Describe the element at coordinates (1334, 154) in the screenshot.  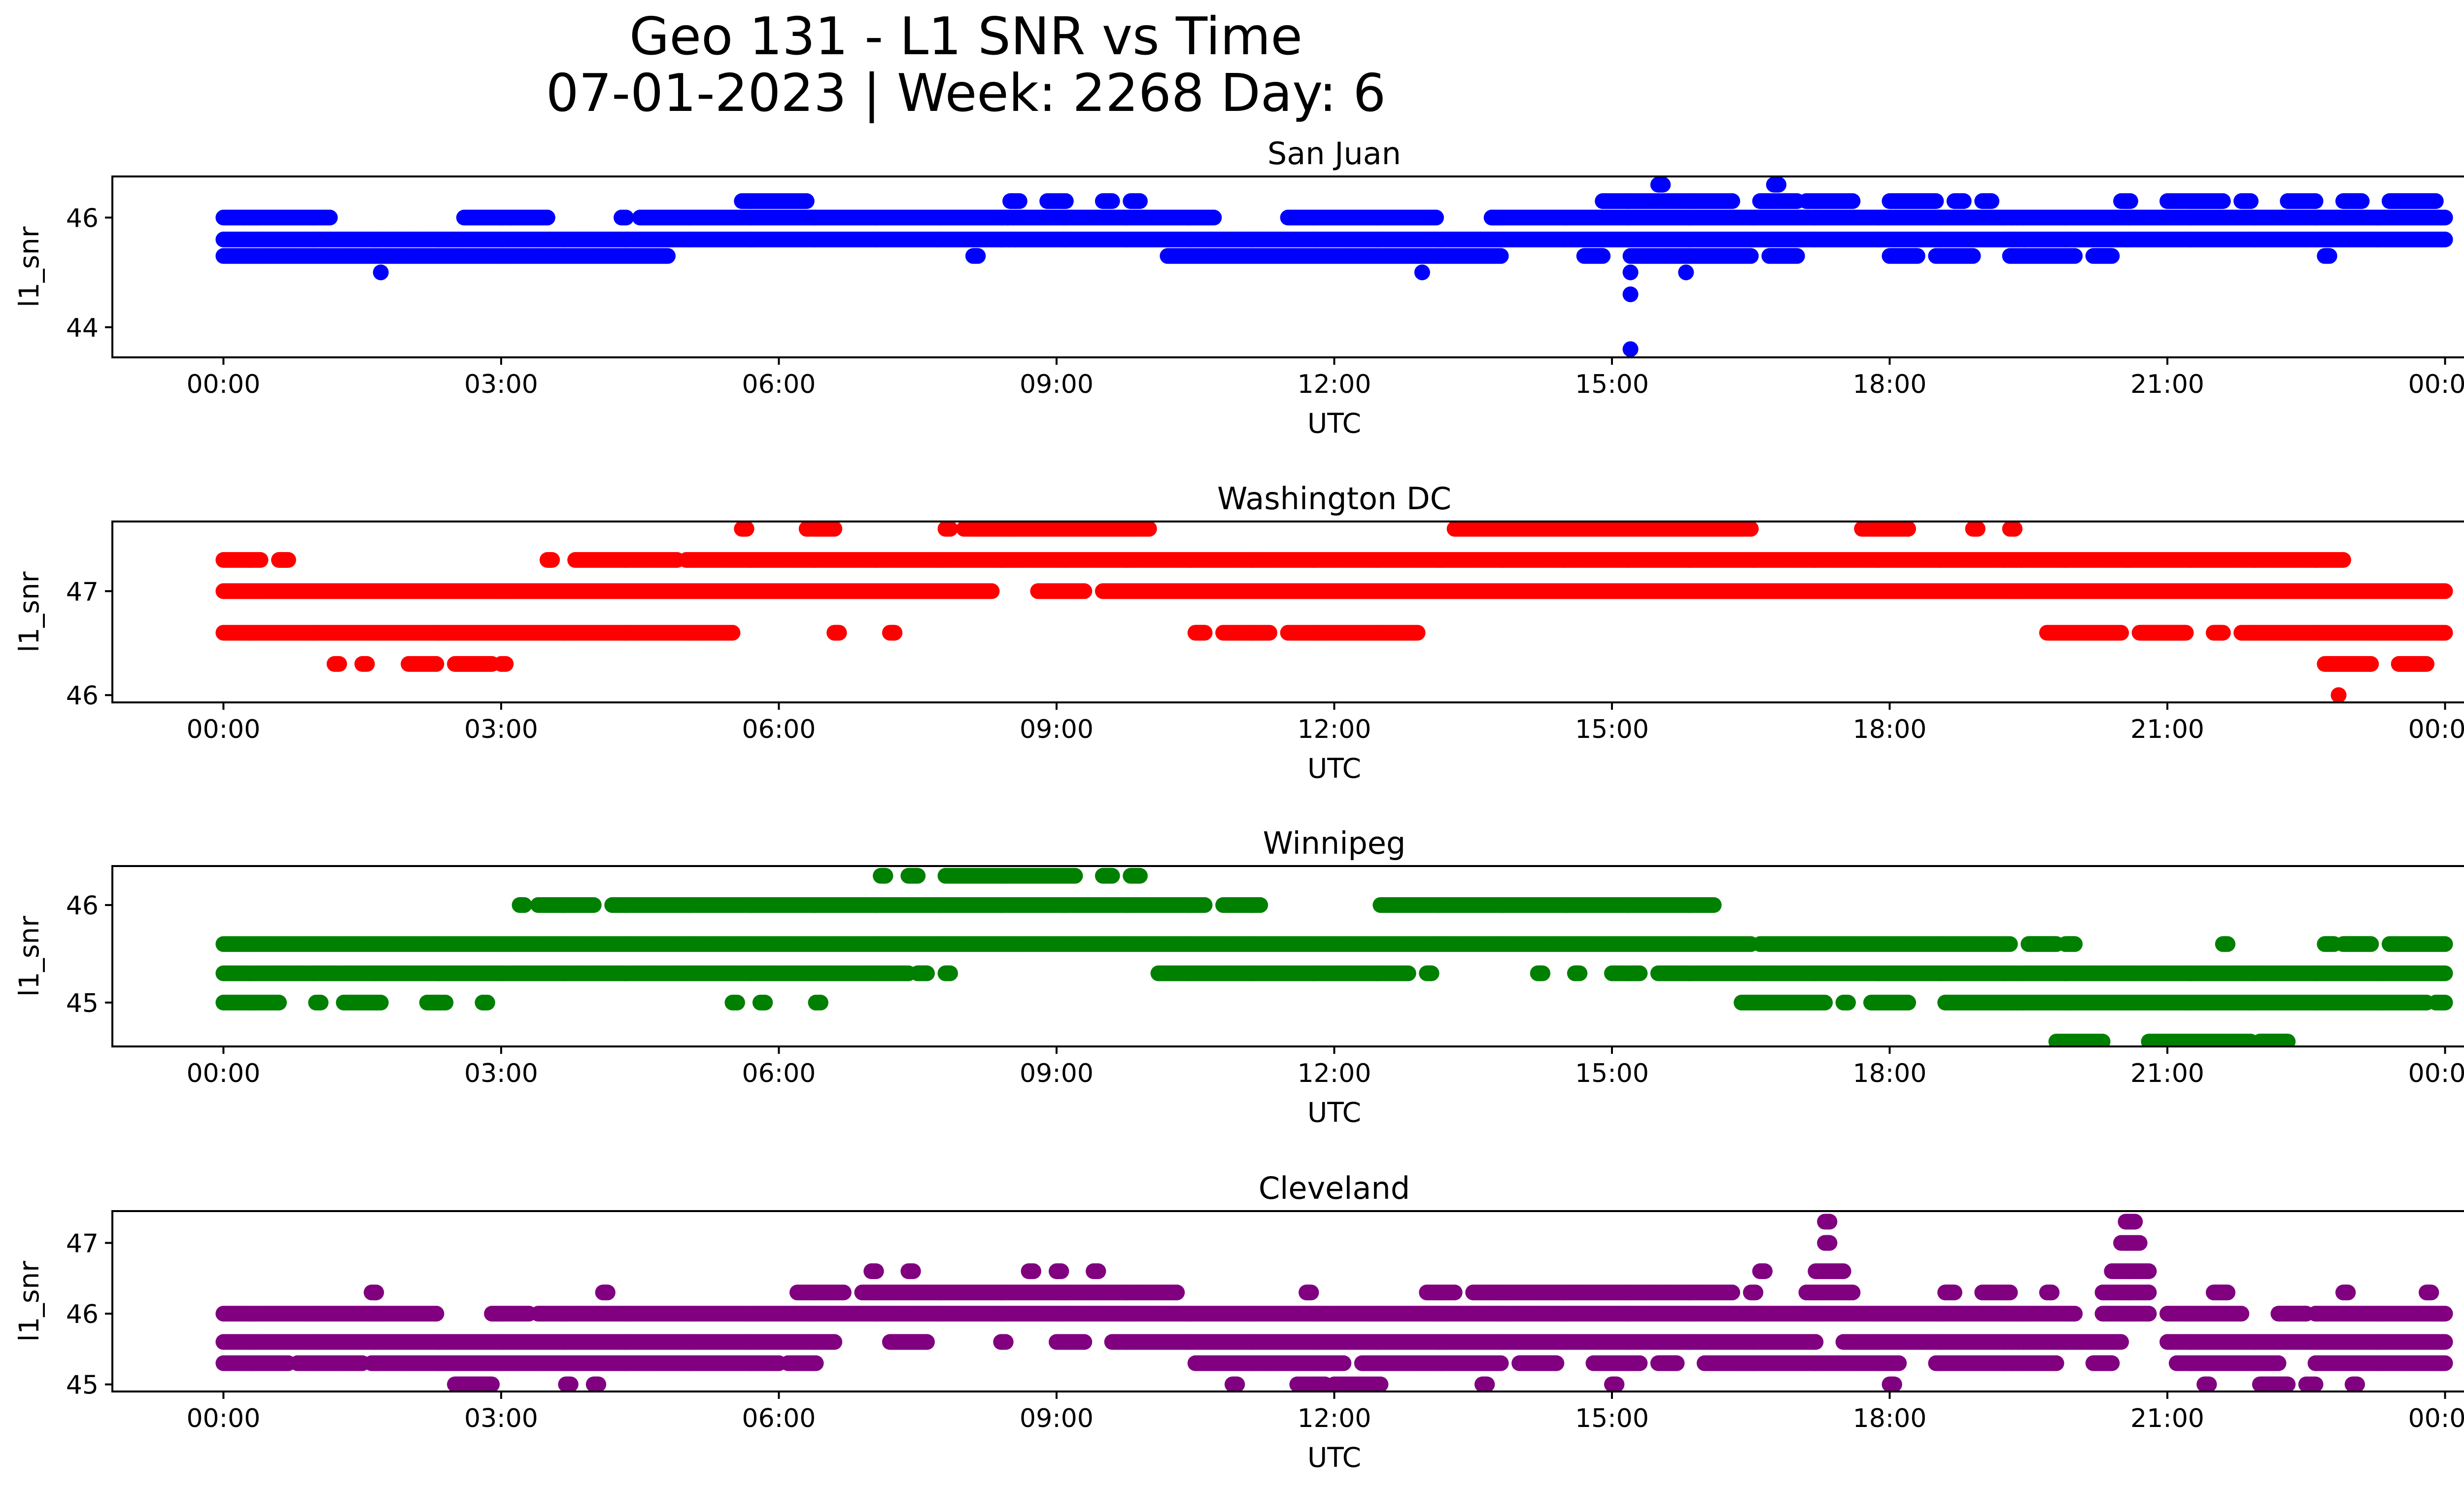
I see `subplot-title: San Juan` at that location.